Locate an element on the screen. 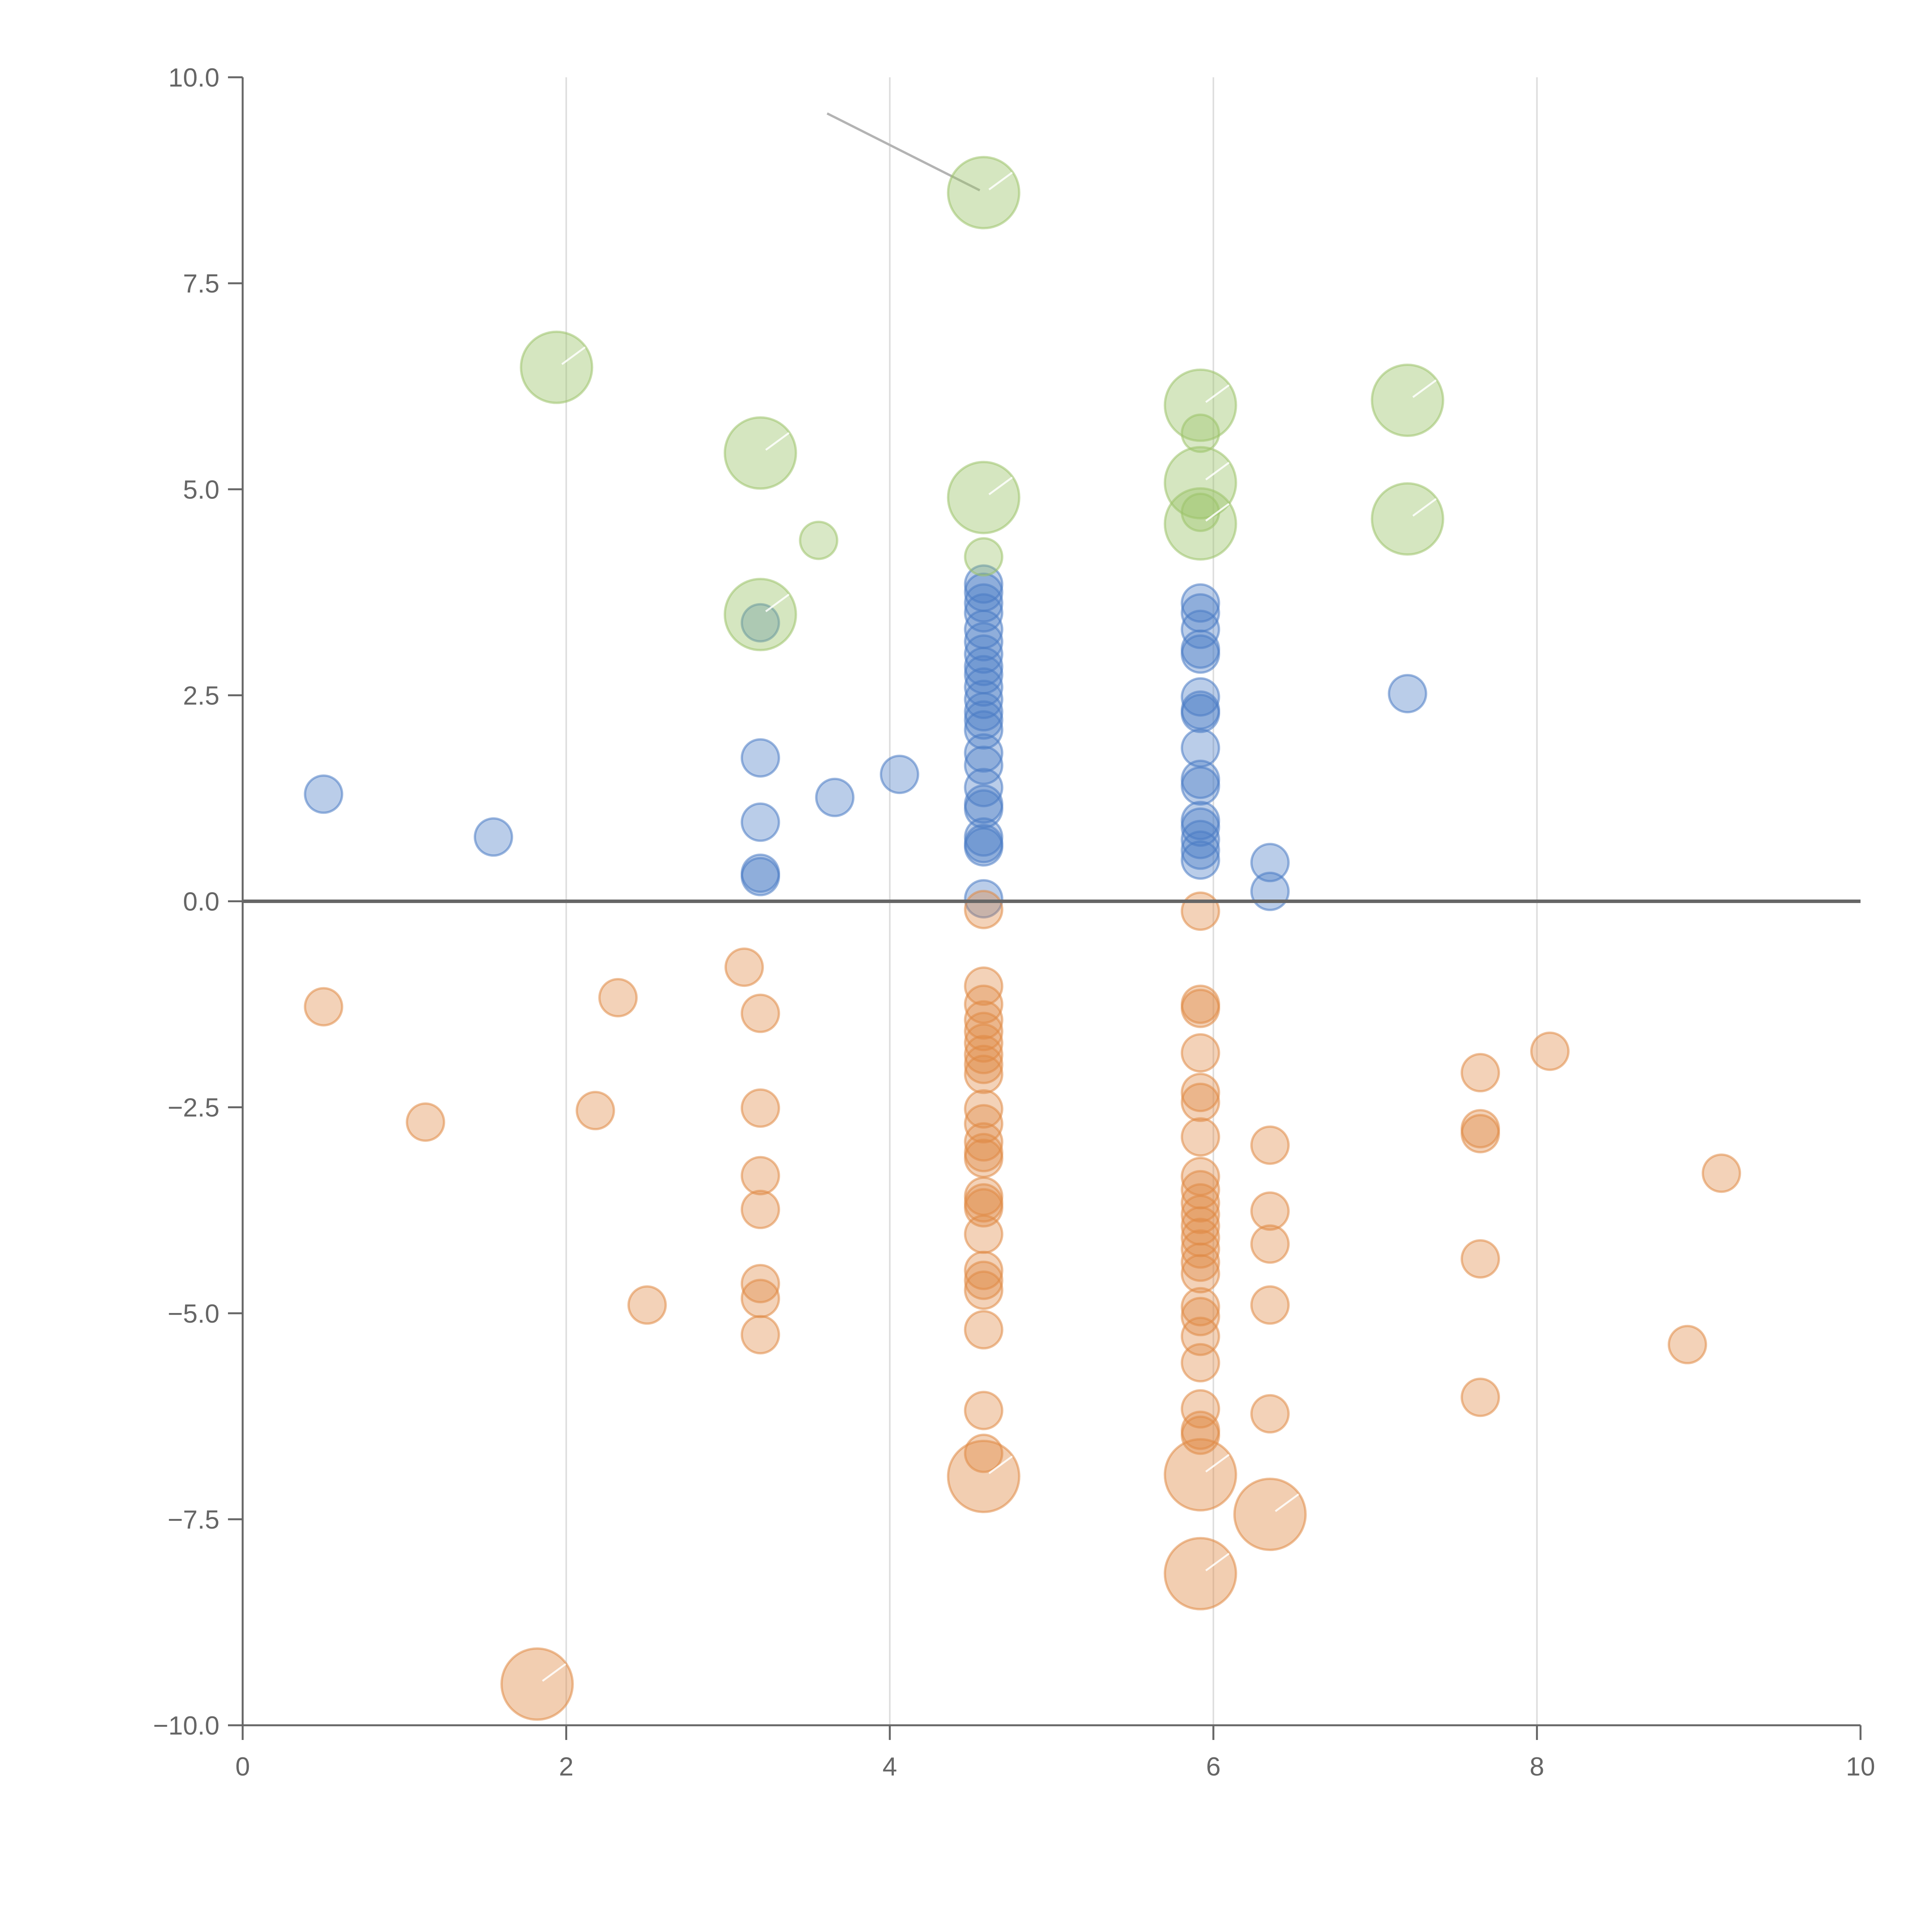 The width and height of the screenshot is (1932, 1932). x-tick-label: 0 is located at coordinates (243, 1767).